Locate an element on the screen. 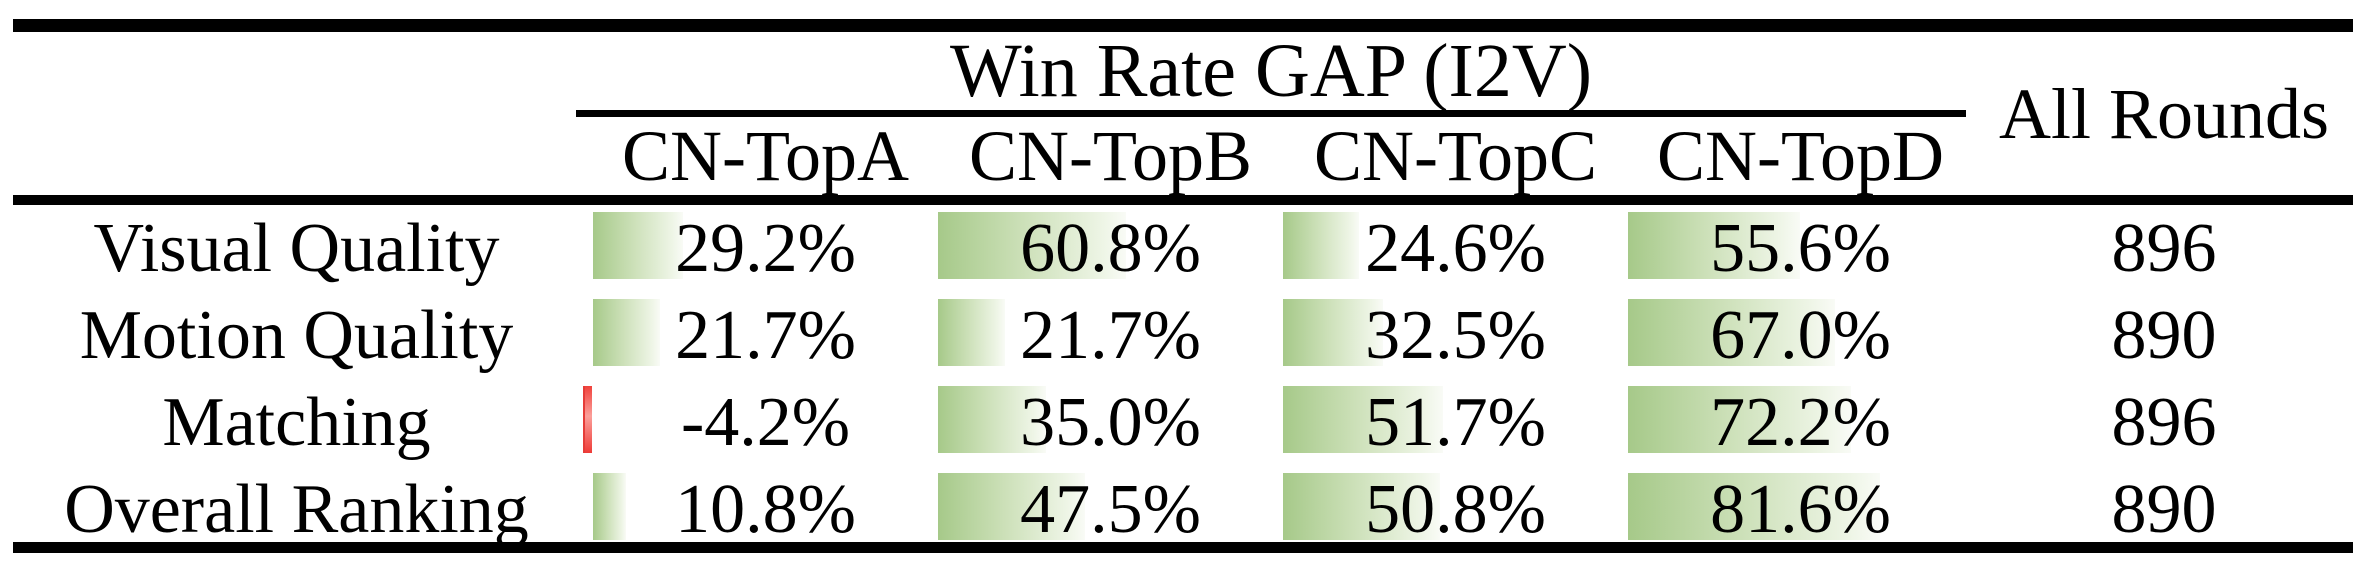 The image size is (2374, 570). table-cell: 24.6% is located at coordinates (1455, 248).